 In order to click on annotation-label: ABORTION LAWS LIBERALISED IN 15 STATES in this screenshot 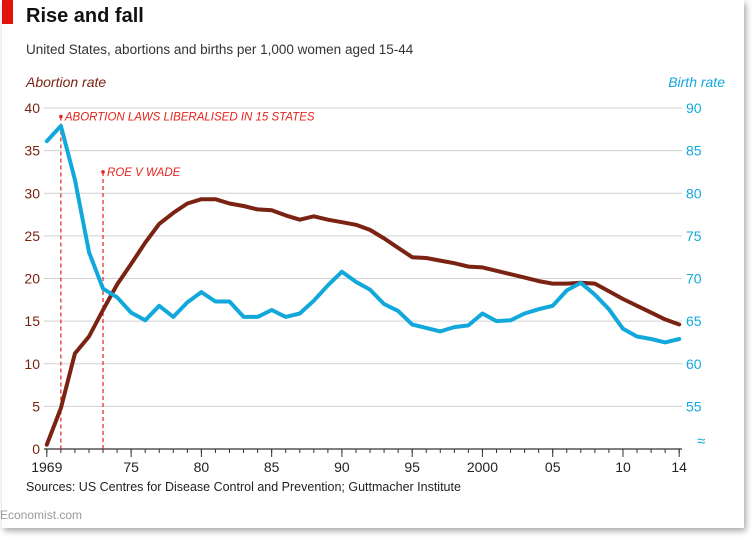, I will do `click(189, 118)`.